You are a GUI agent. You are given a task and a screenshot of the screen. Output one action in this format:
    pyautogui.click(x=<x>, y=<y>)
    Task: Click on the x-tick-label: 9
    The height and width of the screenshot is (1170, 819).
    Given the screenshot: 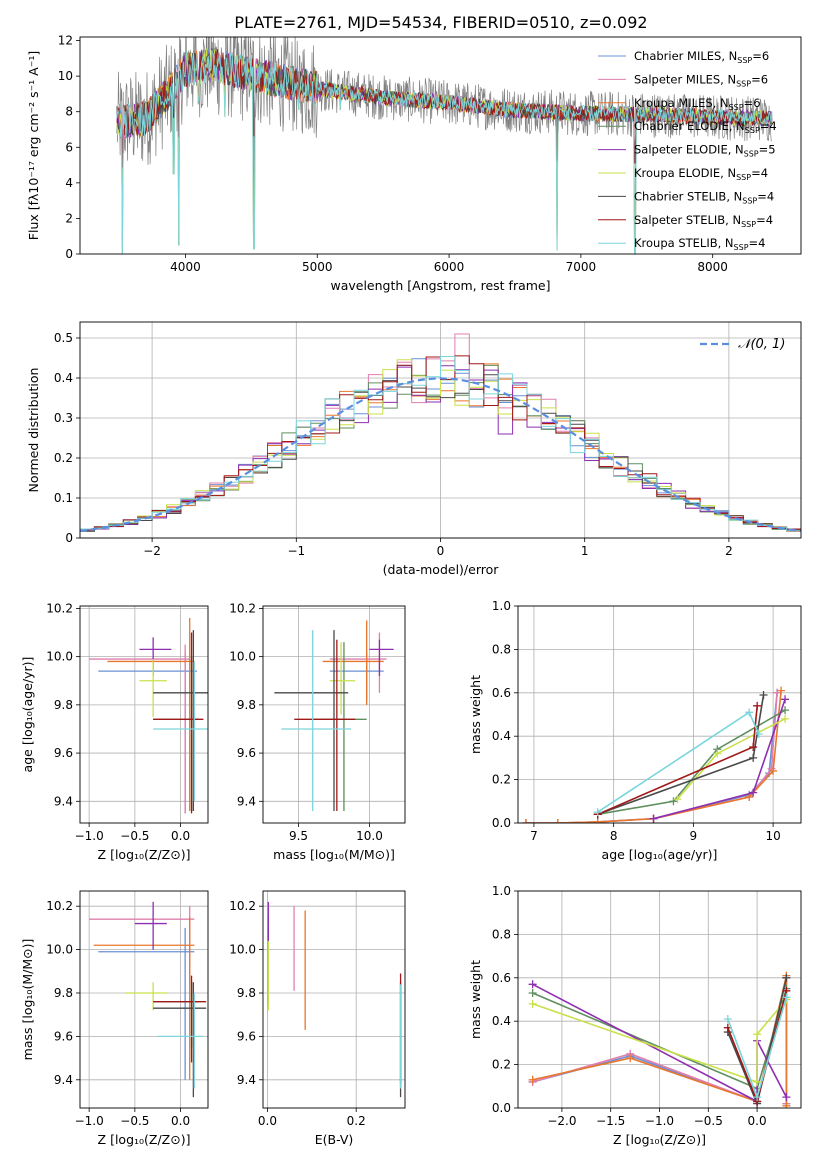 What is the action you would take?
    pyautogui.click(x=694, y=836)
    